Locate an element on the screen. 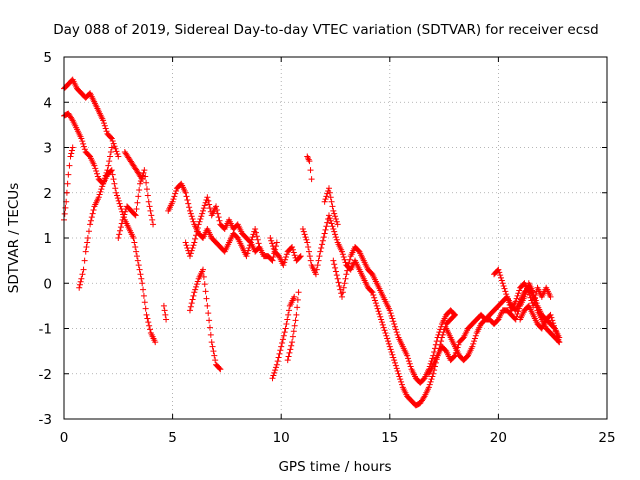 Image resolution: width=640 pixels, height=480 pixels. x-tick-label: 0 is located at coordinates (64, 438).